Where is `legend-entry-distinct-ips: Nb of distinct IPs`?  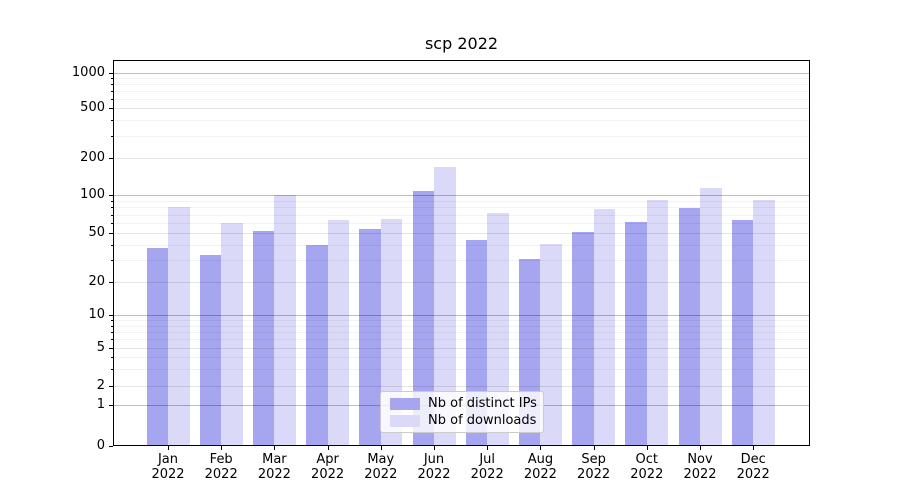 legend-entry-distinct-ips: Nb of distinct IPs is located at coordinates (463, 403).